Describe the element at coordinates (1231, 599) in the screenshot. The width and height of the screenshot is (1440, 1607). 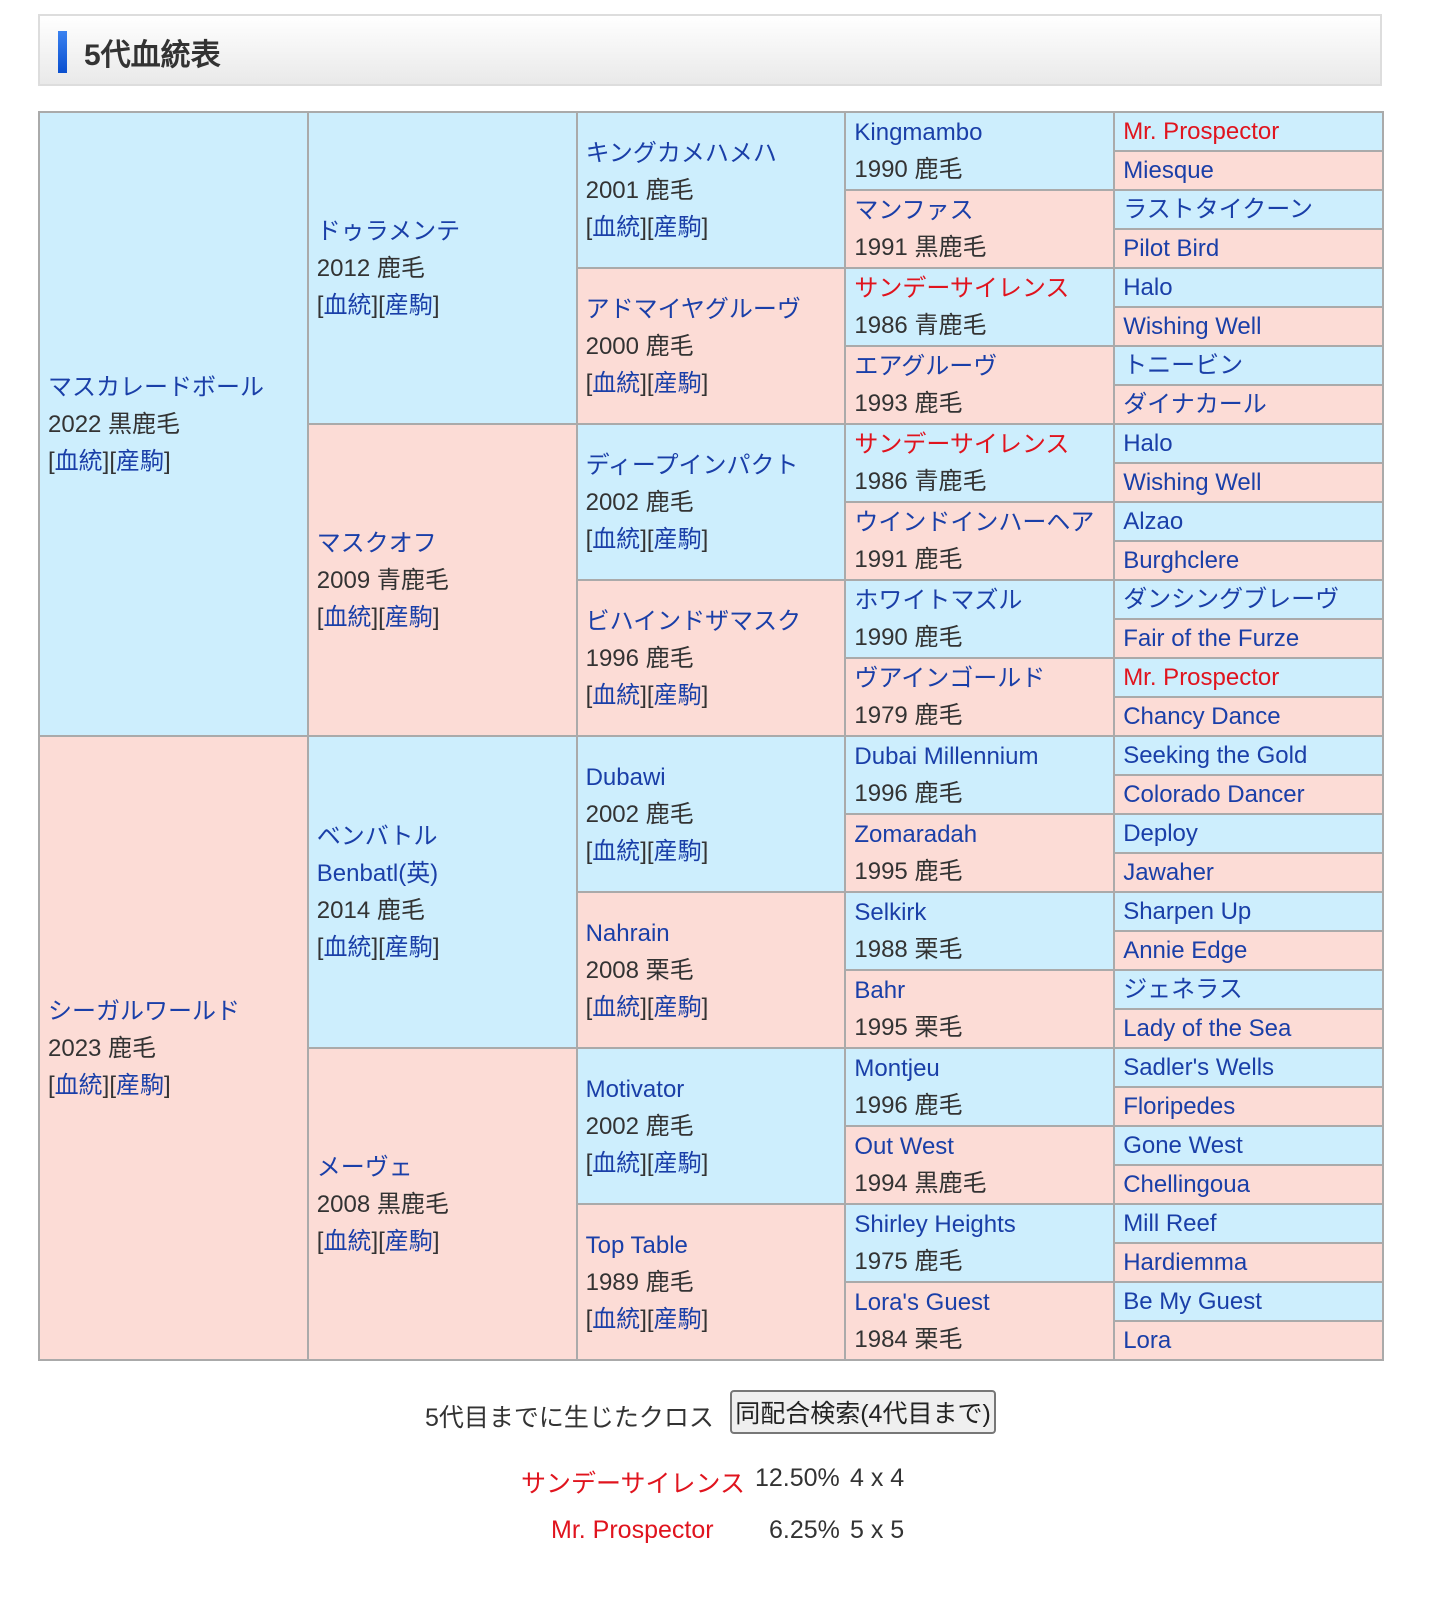
I see `horse-name-link: ダンシングブレーヴ` at that location.